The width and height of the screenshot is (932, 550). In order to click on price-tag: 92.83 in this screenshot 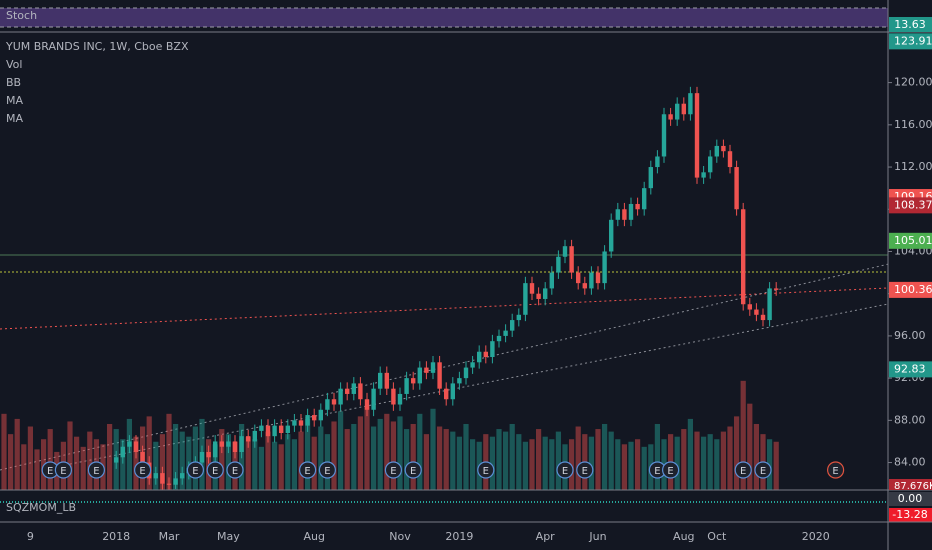, I will do `click(910, 368)`.